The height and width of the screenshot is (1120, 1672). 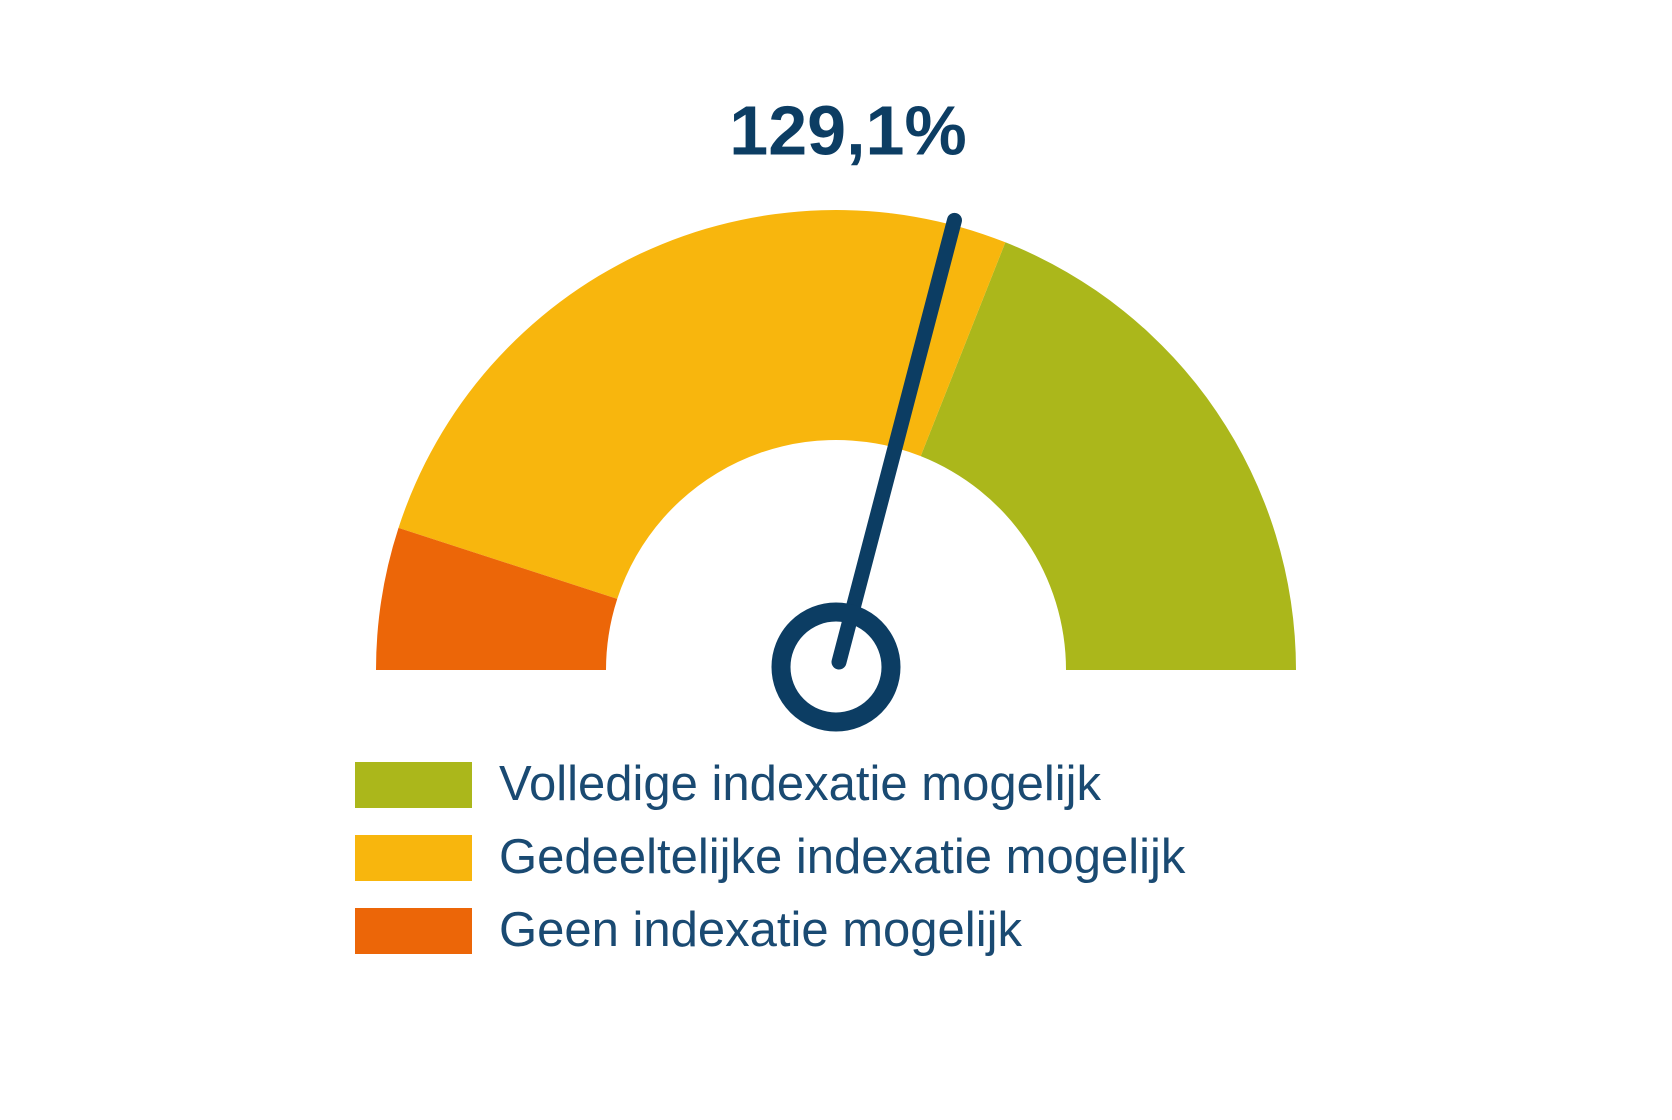 I want to click on value-label: 129,1%, so click(x=847, y=130).